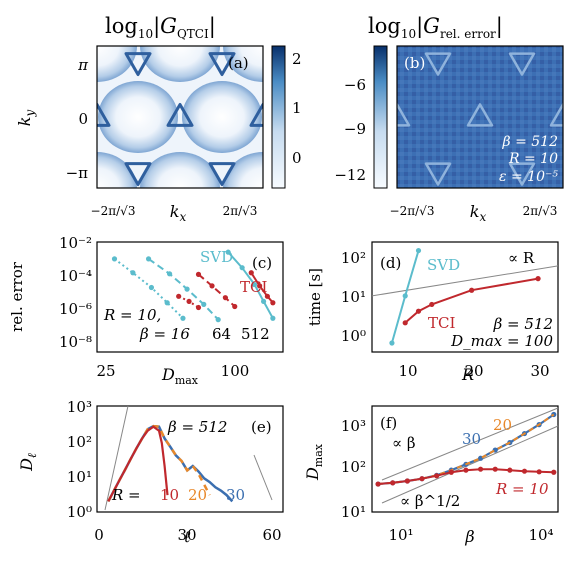 This screenshot has height=567, width=574. What do you see at coordinates (271, 535) in the screenshot?
I see `e-xtick-60: 60` at bounding box center [271, 535].